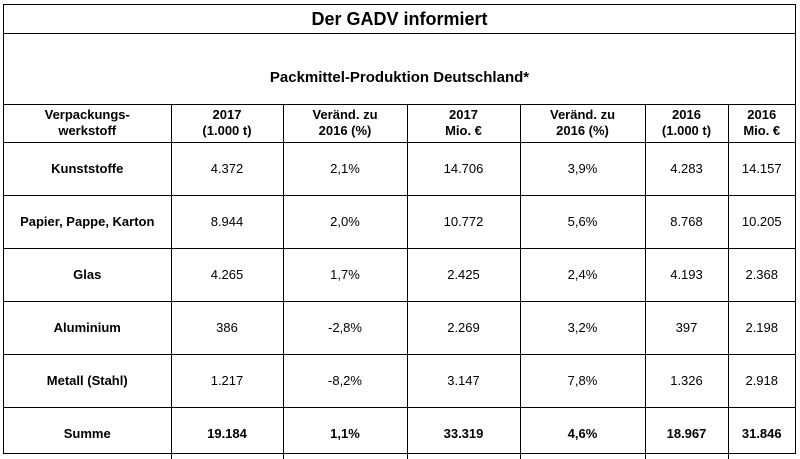  I want to click on table-cell: 2.918, so click(761, 381).